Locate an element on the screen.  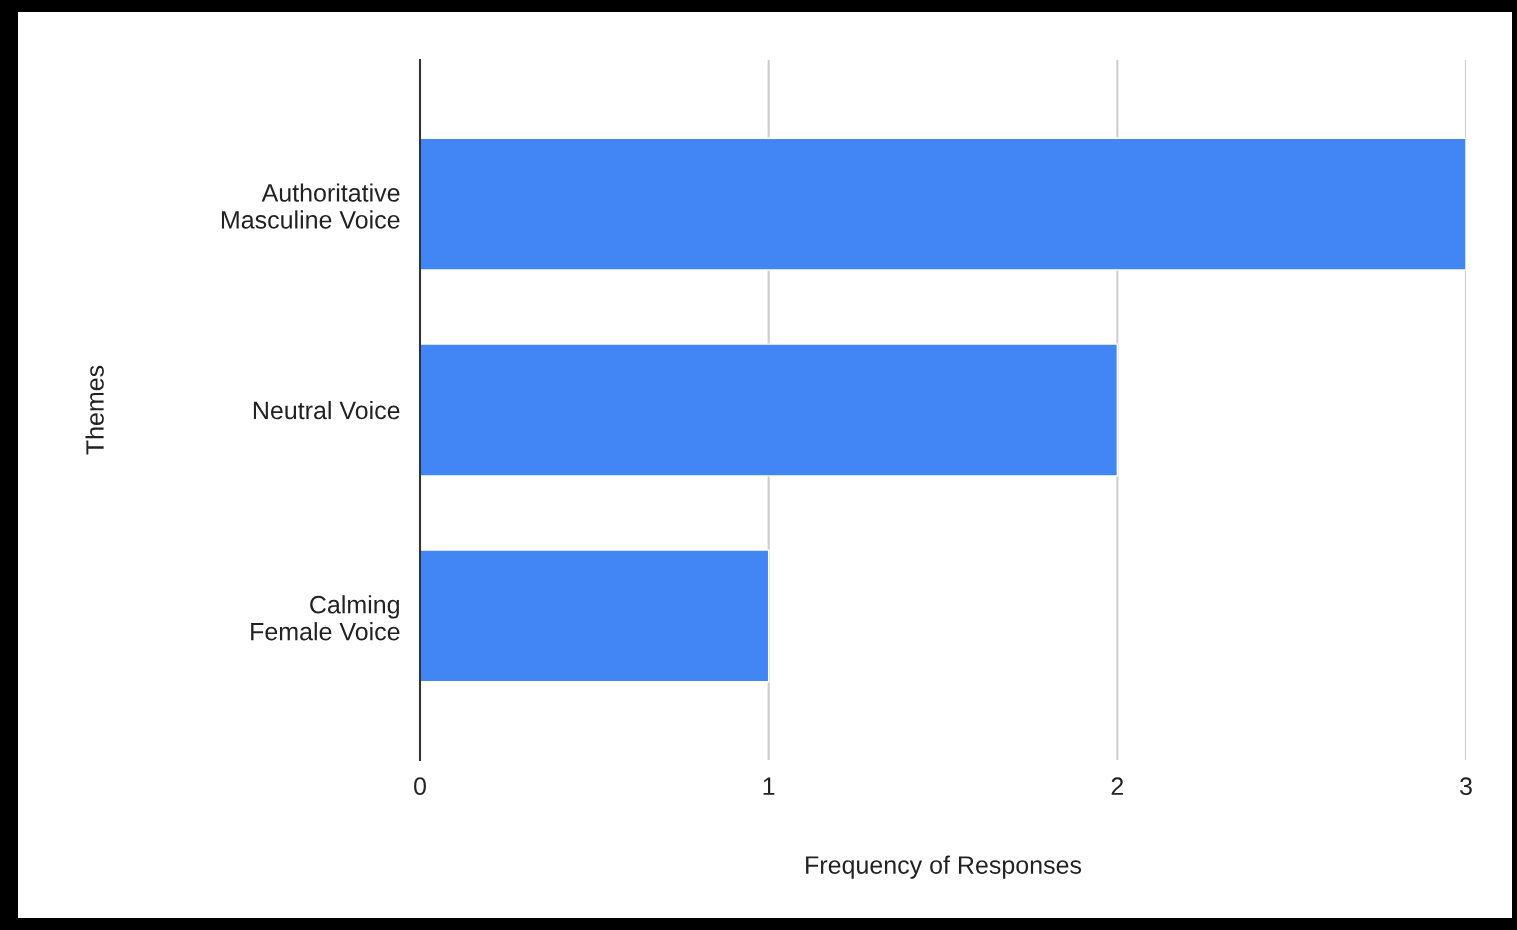
x-tick-label: 1 is located at coordinates (769, 786).